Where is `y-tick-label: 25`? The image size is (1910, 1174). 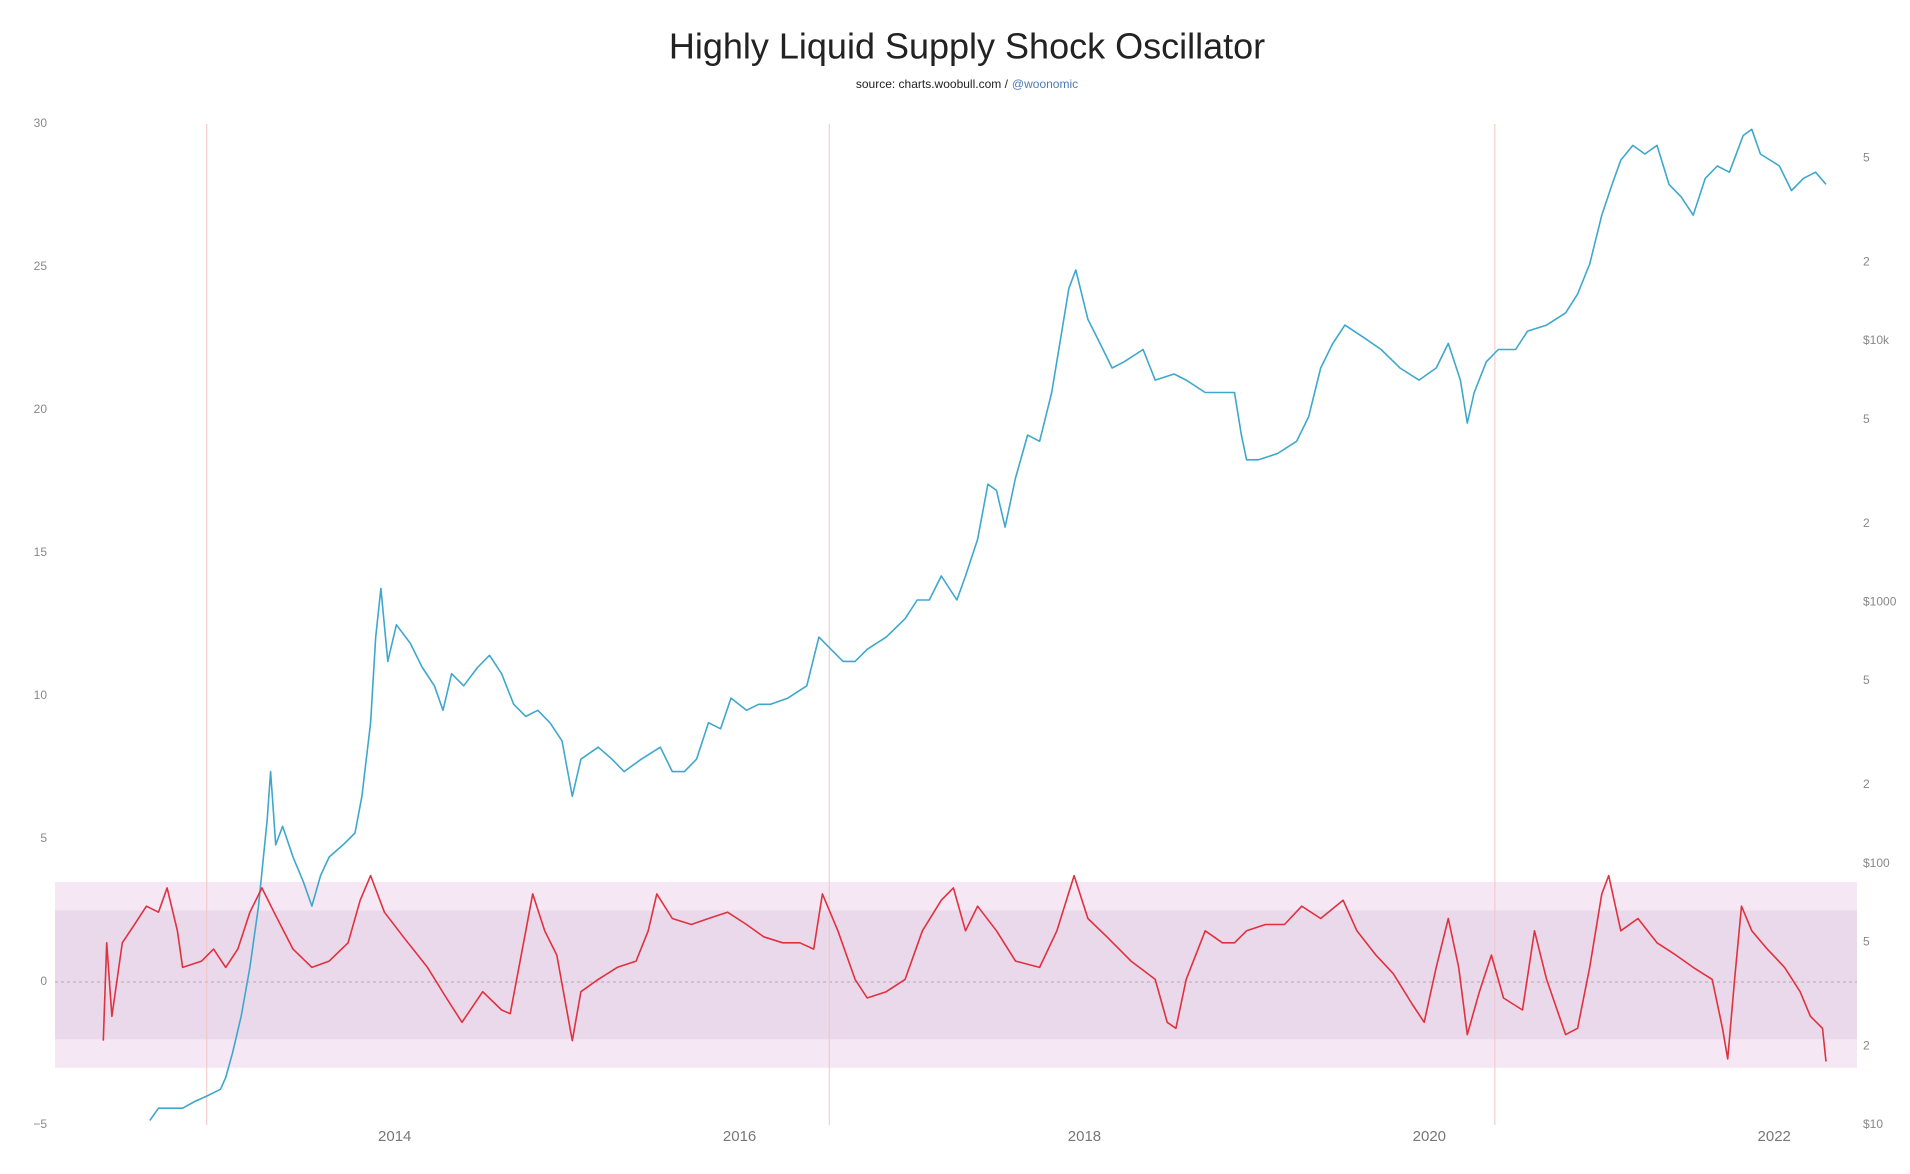 y-tick-label: 25 is located at coordinates (41, 266).